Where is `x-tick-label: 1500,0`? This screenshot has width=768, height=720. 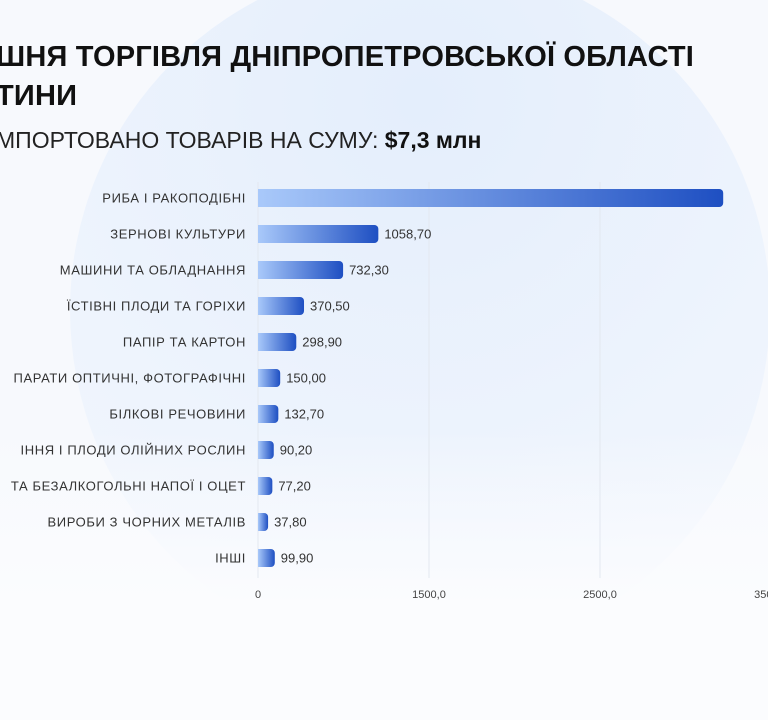
x-tick-label: 1500,0 is located at coordinates (429, 595).